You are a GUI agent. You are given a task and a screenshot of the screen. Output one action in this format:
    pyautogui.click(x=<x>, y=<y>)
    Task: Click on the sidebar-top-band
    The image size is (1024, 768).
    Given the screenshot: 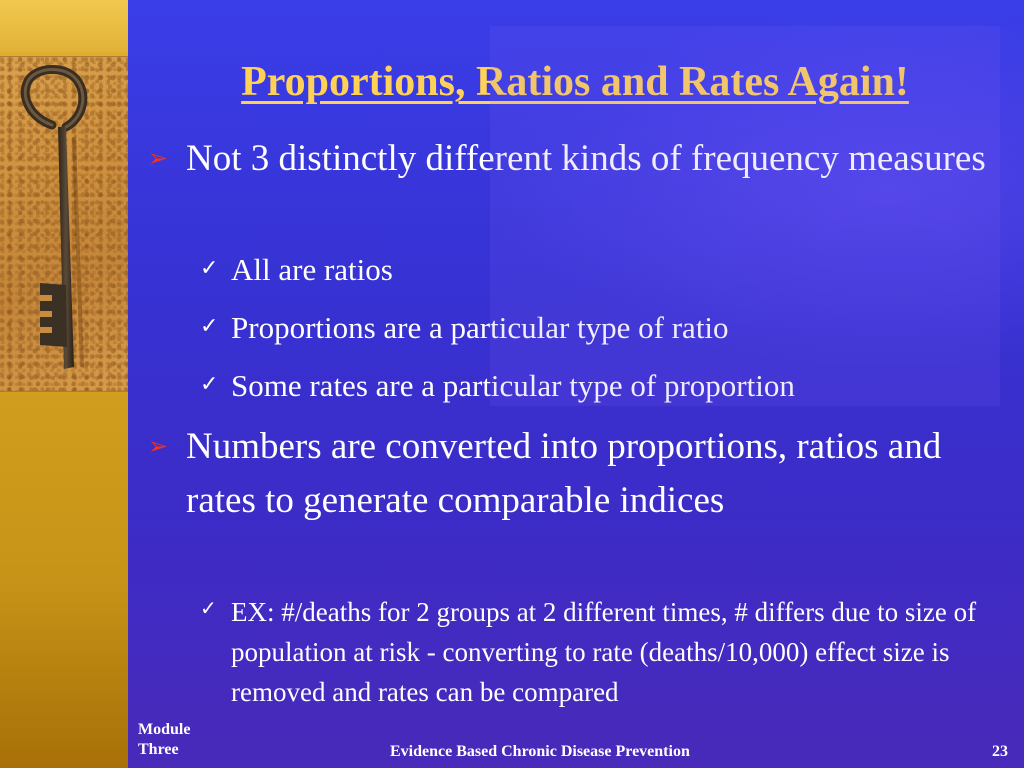 What is the action you would take?
    pyautogui.click(x=64, y=26)
    